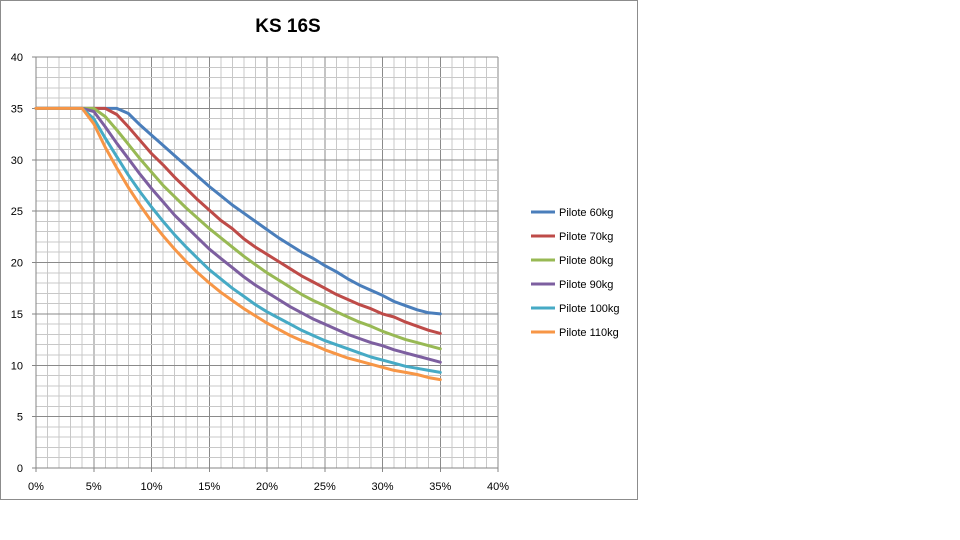 This screenshot has height=540, width=960. What do you see at coordinates (267, 487) in the screenshot?
I see `x-tick-label: 20%` at bounding box center [267, 487].